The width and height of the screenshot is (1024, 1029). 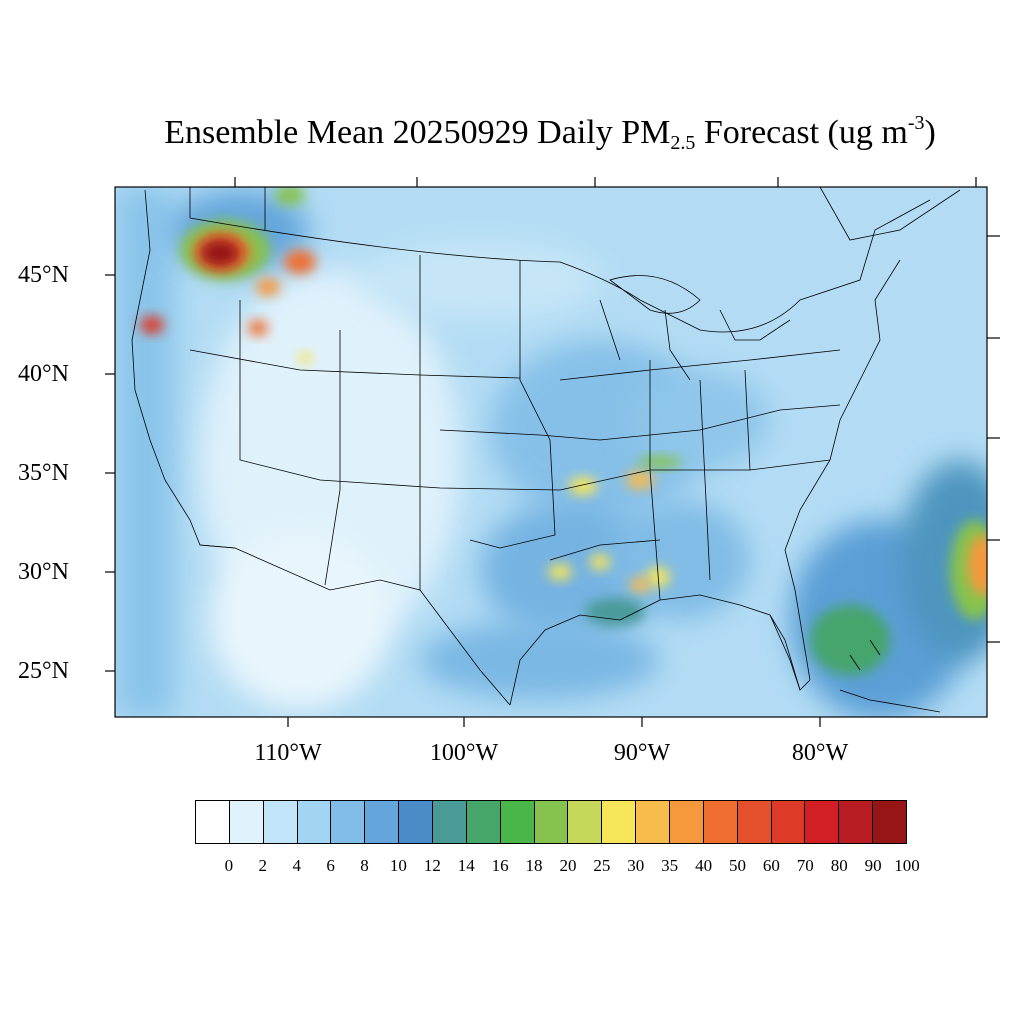 What do you see at coordinates (43, 374) in the screenshot?
I see `lat-label-40: 40°N` at bounding box center [43, 374].